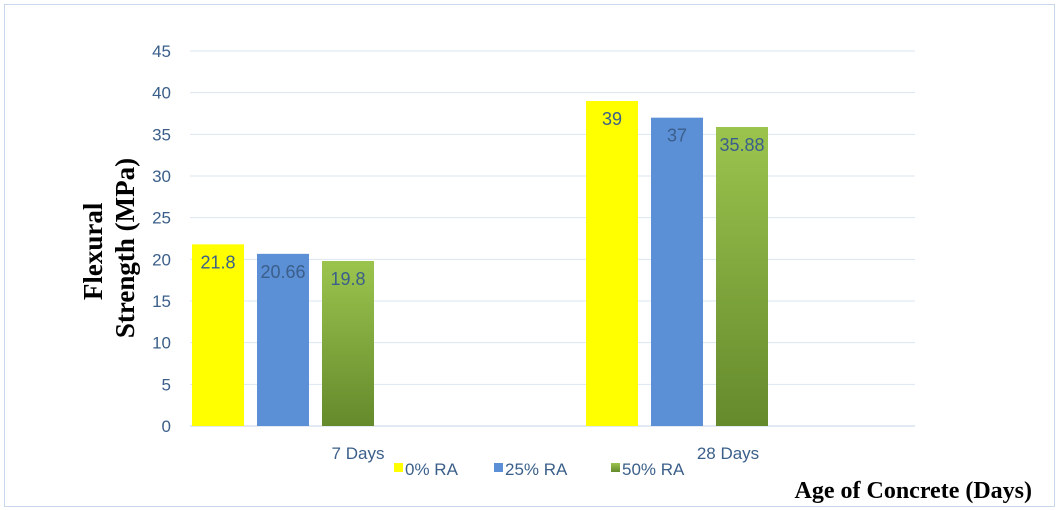  Describe the element at coordinates (161, 93) in the screenshot. I see `y-tick-label: 40` at that location.